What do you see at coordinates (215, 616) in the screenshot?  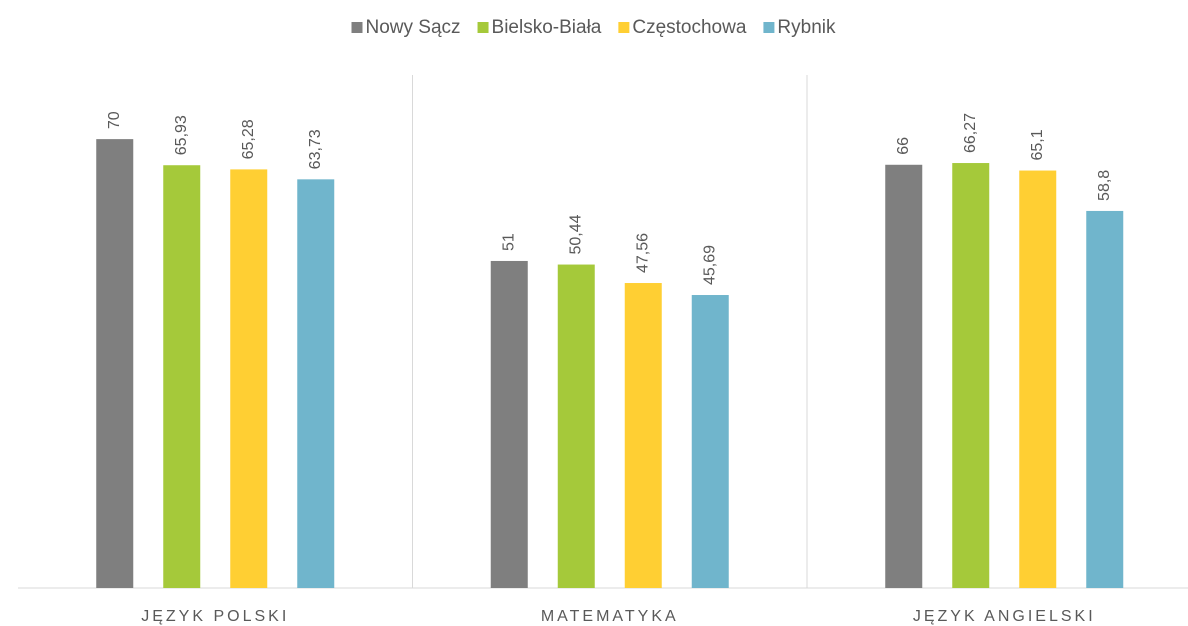 I see `x-tick-label: JĘZYK POLSKI` at bounding box center [215, 616].